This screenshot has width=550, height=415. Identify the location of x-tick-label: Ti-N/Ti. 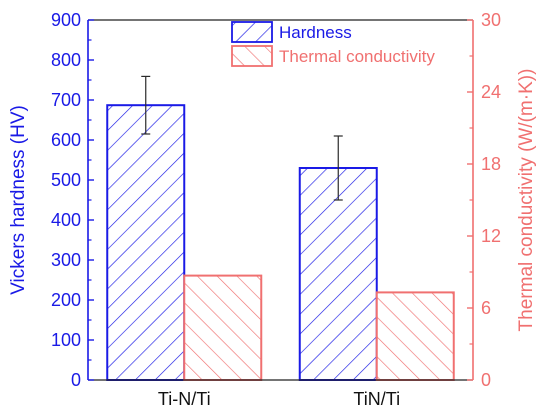
(184, 399).